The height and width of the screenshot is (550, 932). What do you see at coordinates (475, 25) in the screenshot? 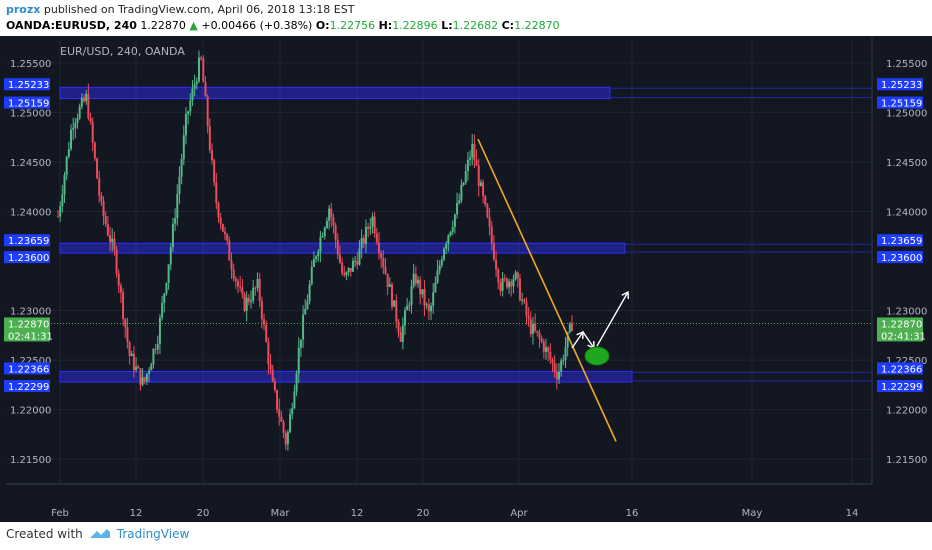
I see `low-value: 1.22682` at bounding box center [475, 25].